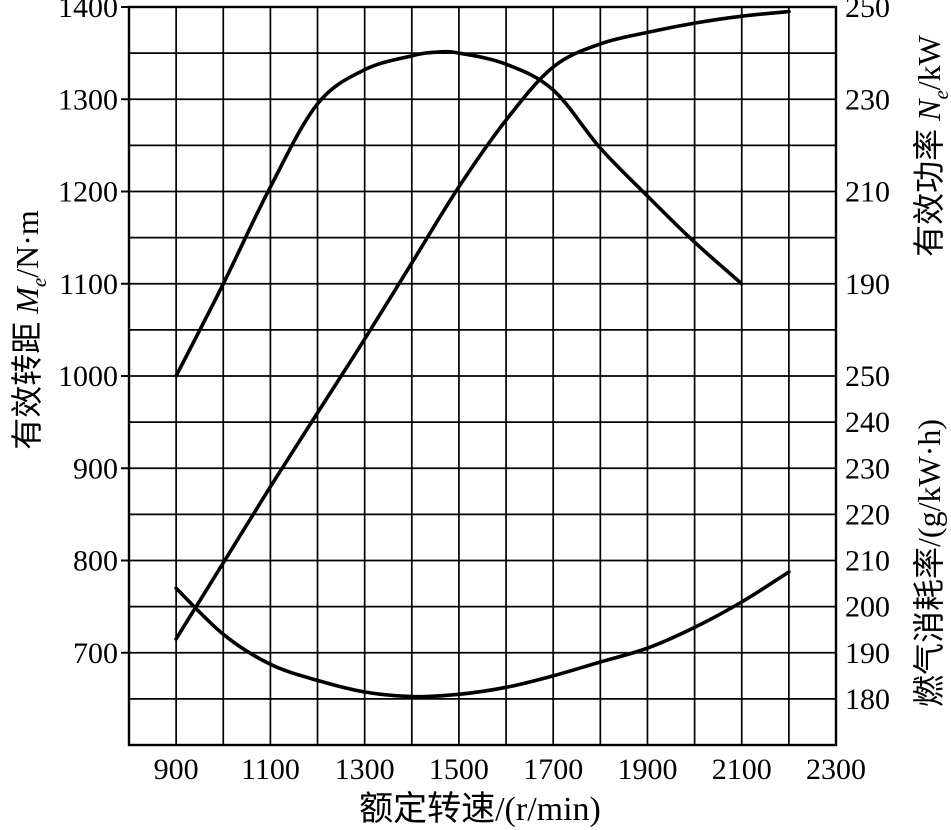  I want to click on right-lower-axis-tick-label: 210, so click(867, 561).